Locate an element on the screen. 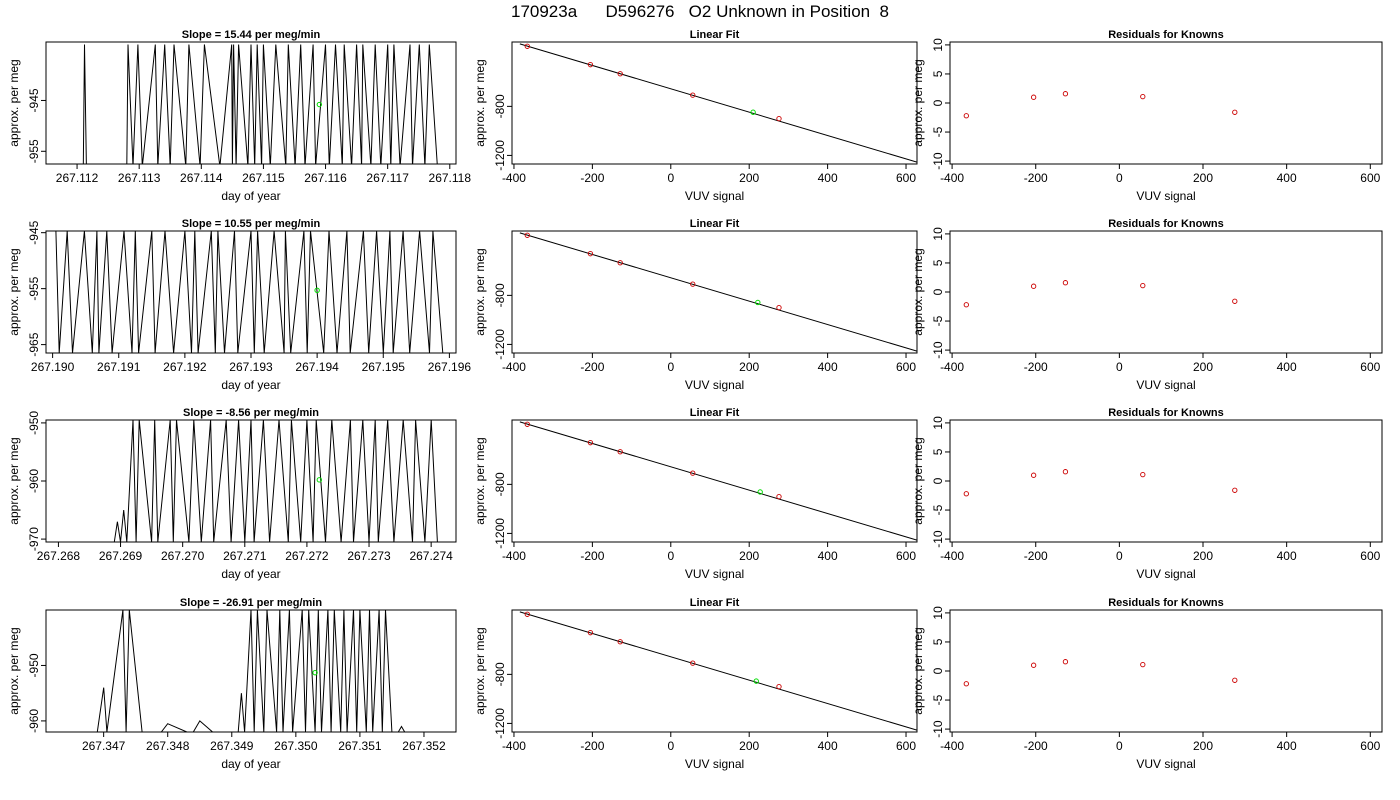 This screenshot has width=1400, height=800. x-tick-label: 267.269 is located at coordinates (121, 556).